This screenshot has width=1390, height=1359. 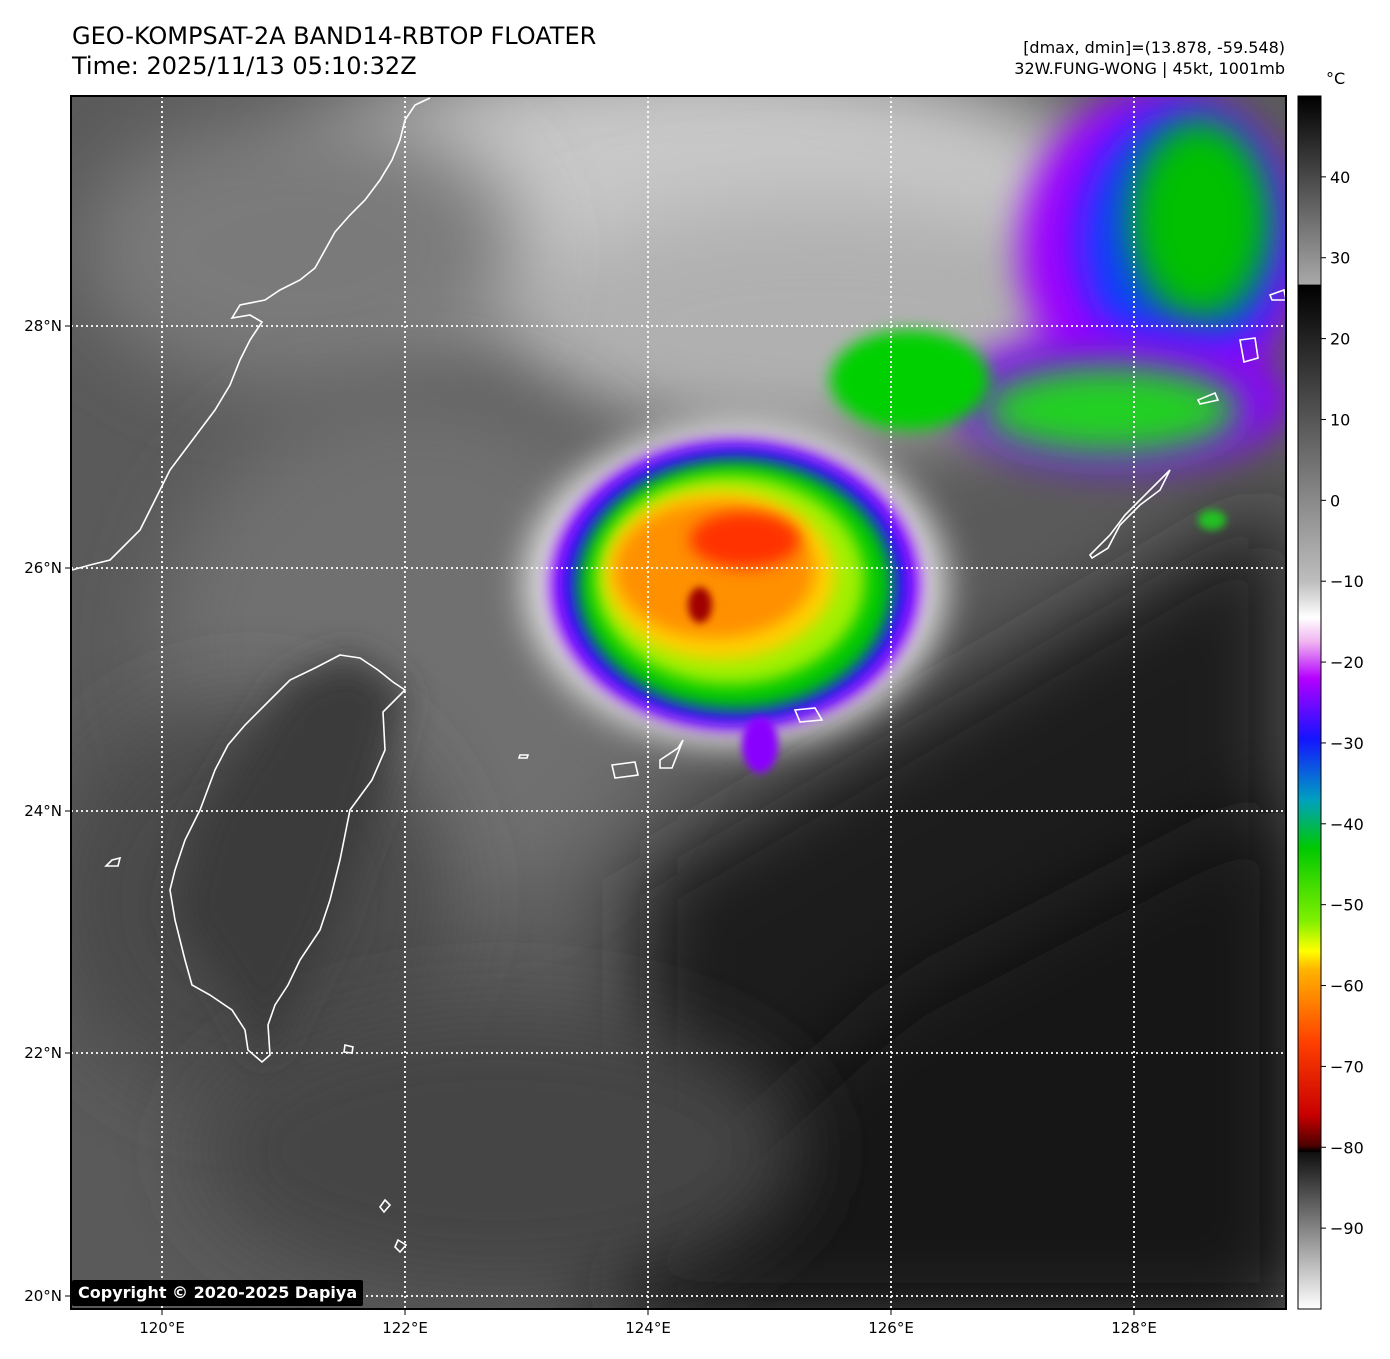 I want to click on colorbar-tick-label: −50, so click(x=1347, y=905).